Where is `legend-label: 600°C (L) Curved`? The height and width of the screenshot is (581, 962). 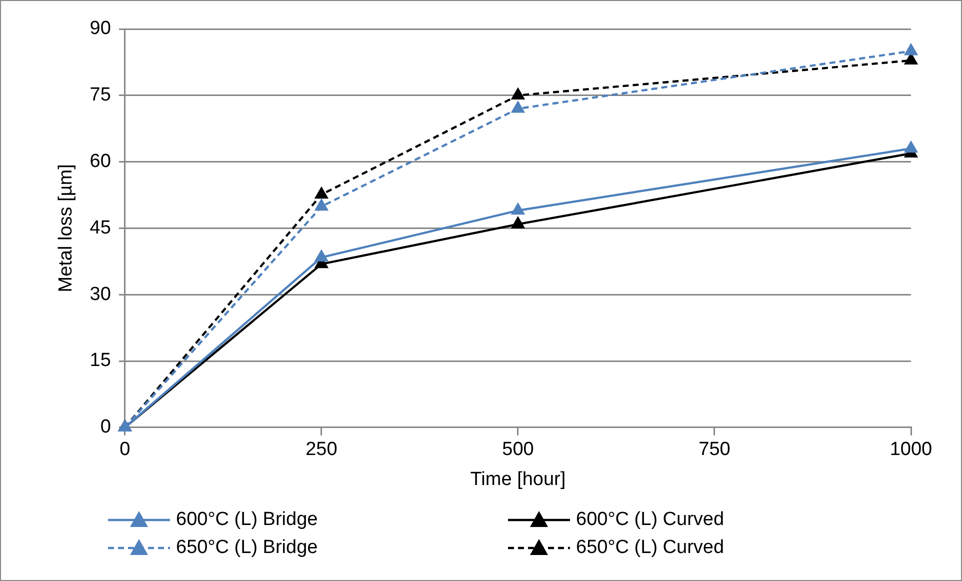 legend-label: 600°C (L) Curved is located at coordinates (650, 520).